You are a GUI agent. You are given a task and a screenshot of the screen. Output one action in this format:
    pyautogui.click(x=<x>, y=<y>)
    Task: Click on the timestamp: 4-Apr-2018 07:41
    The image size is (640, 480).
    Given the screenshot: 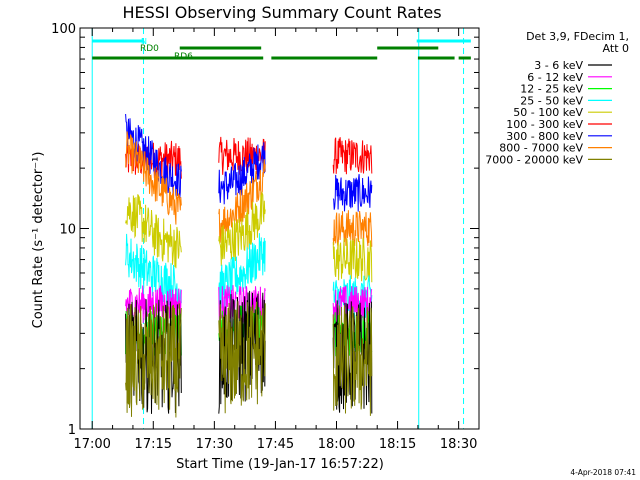 What is the action you would take?
    pyautogui.click(x=603, y=472)
    